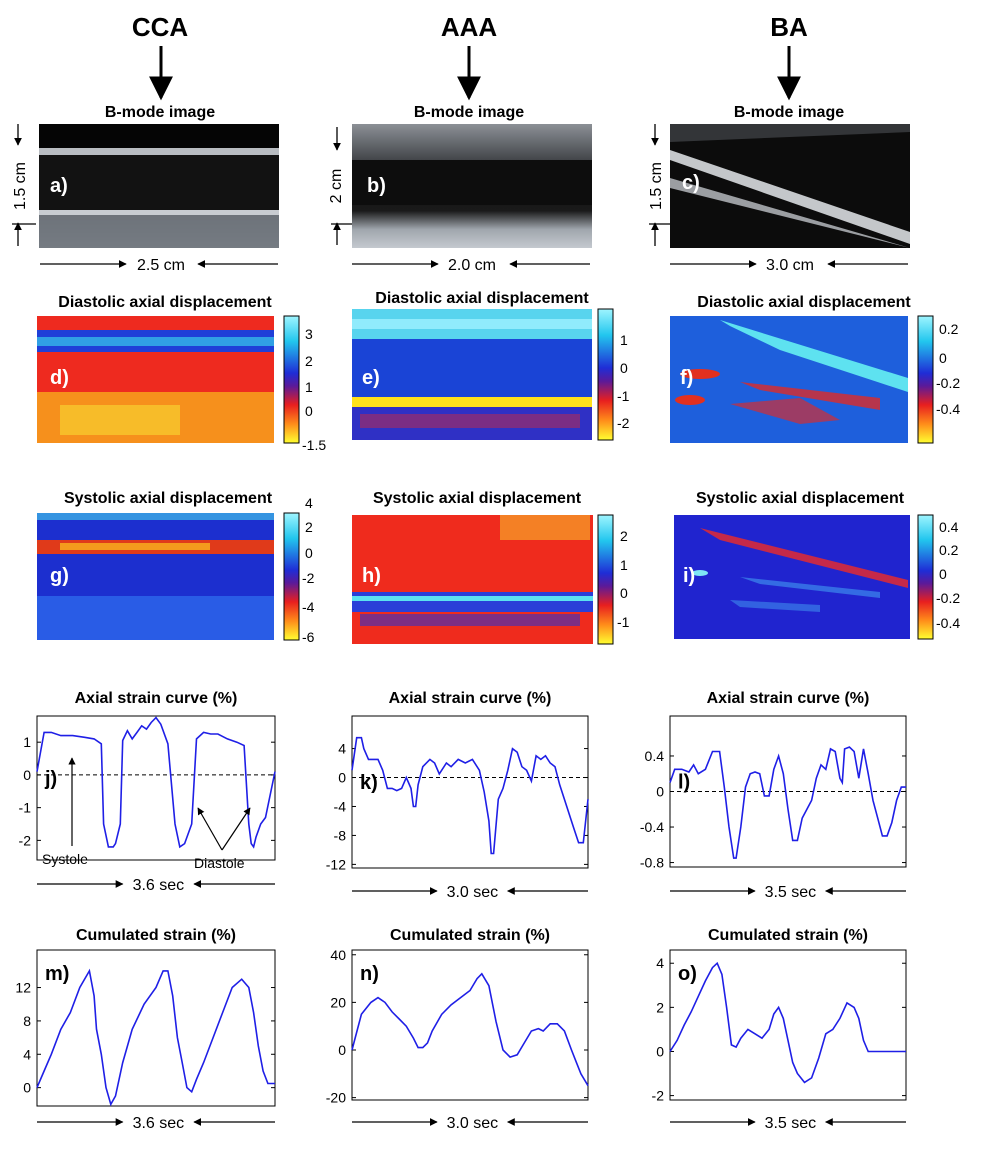 The height and width of the screenshot is (1169, 1000). I want to click on colorbar-ticks-g: 4 2 0 -2 -4 -6, so click(308, 570).